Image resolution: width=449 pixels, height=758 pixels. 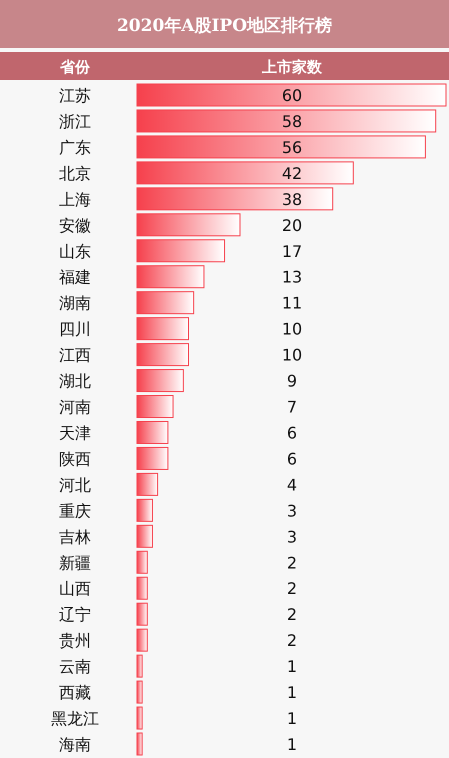 What do you see at coordinates (75, 744) in the screenshot?
I see `y-tick-label: 海南` at bounding box center [75, 744].